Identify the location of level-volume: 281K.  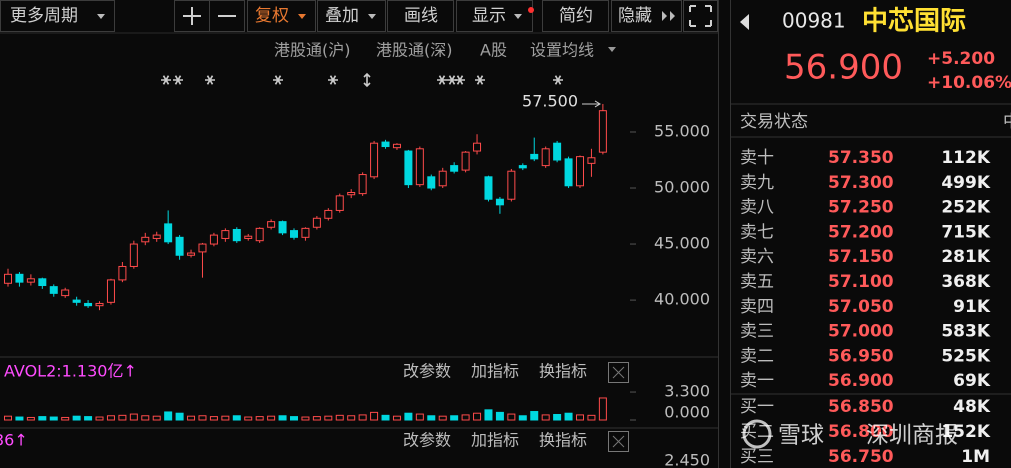
(965, 257).